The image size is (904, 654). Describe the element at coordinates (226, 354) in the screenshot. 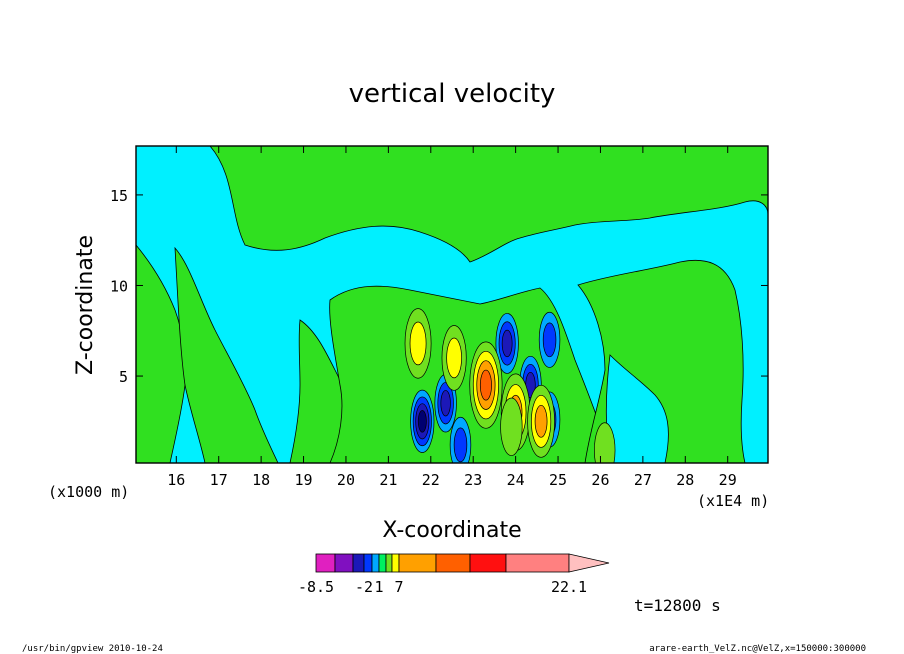

I see `green-region-column` at that location.